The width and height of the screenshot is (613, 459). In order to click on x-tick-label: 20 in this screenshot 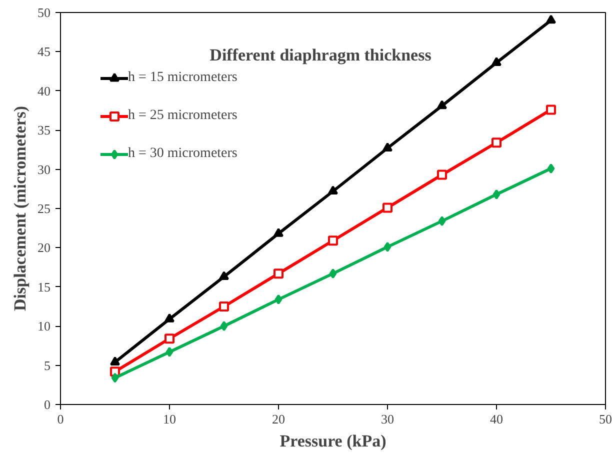, I will do `click(278, 419)`.